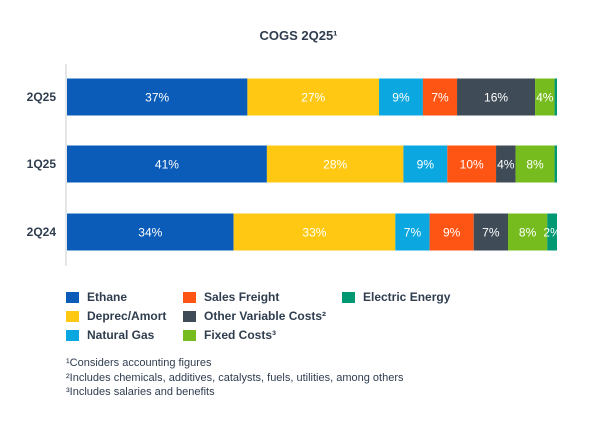  I want to click on legend-item-natural-gas: Natural Gas, so click(110, 335).